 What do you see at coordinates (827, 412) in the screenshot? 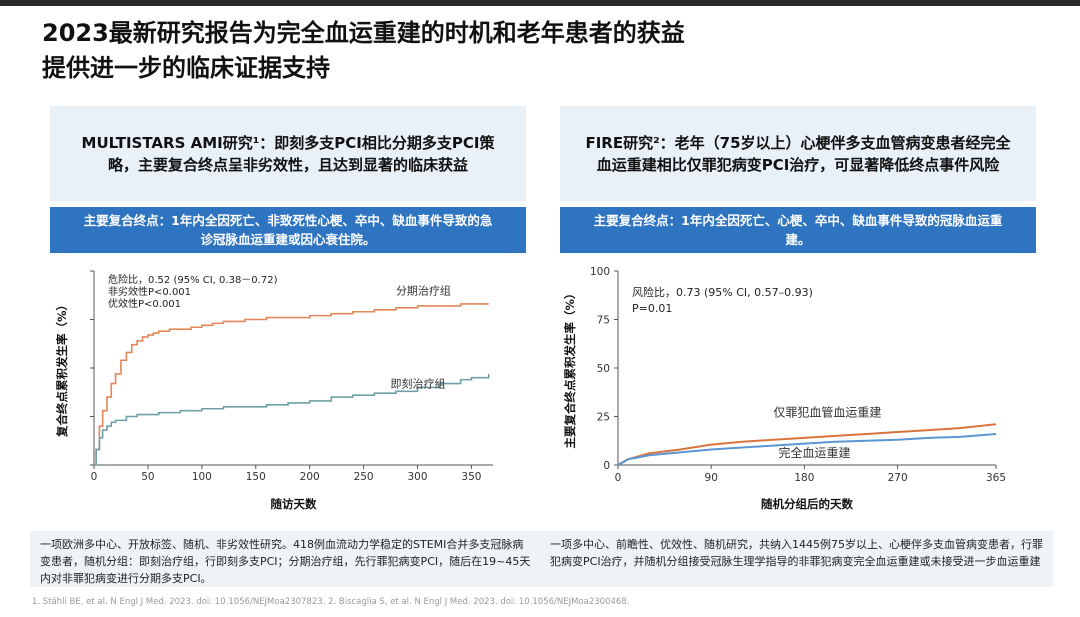
I see `series-label: 仅罪犯血管血运重建` at bounding box center [827, 412].